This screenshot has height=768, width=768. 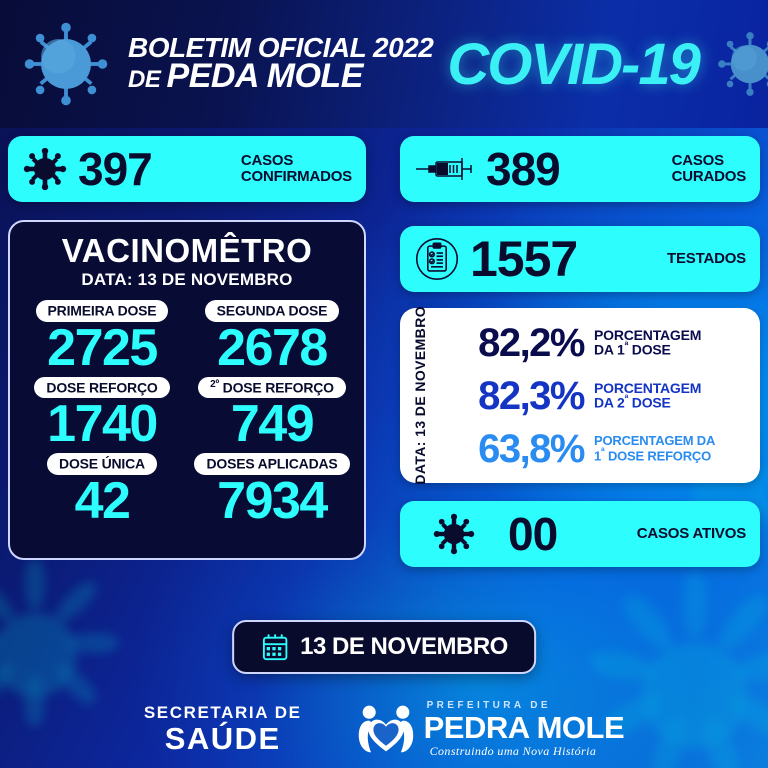 What do you see at coordinates (593, 449) in the screenshot?
I see `percentage-row: 63,8% PORCENTAGEM DA 1ª DOSE REFORÇO` at bounding box center [593, 449].